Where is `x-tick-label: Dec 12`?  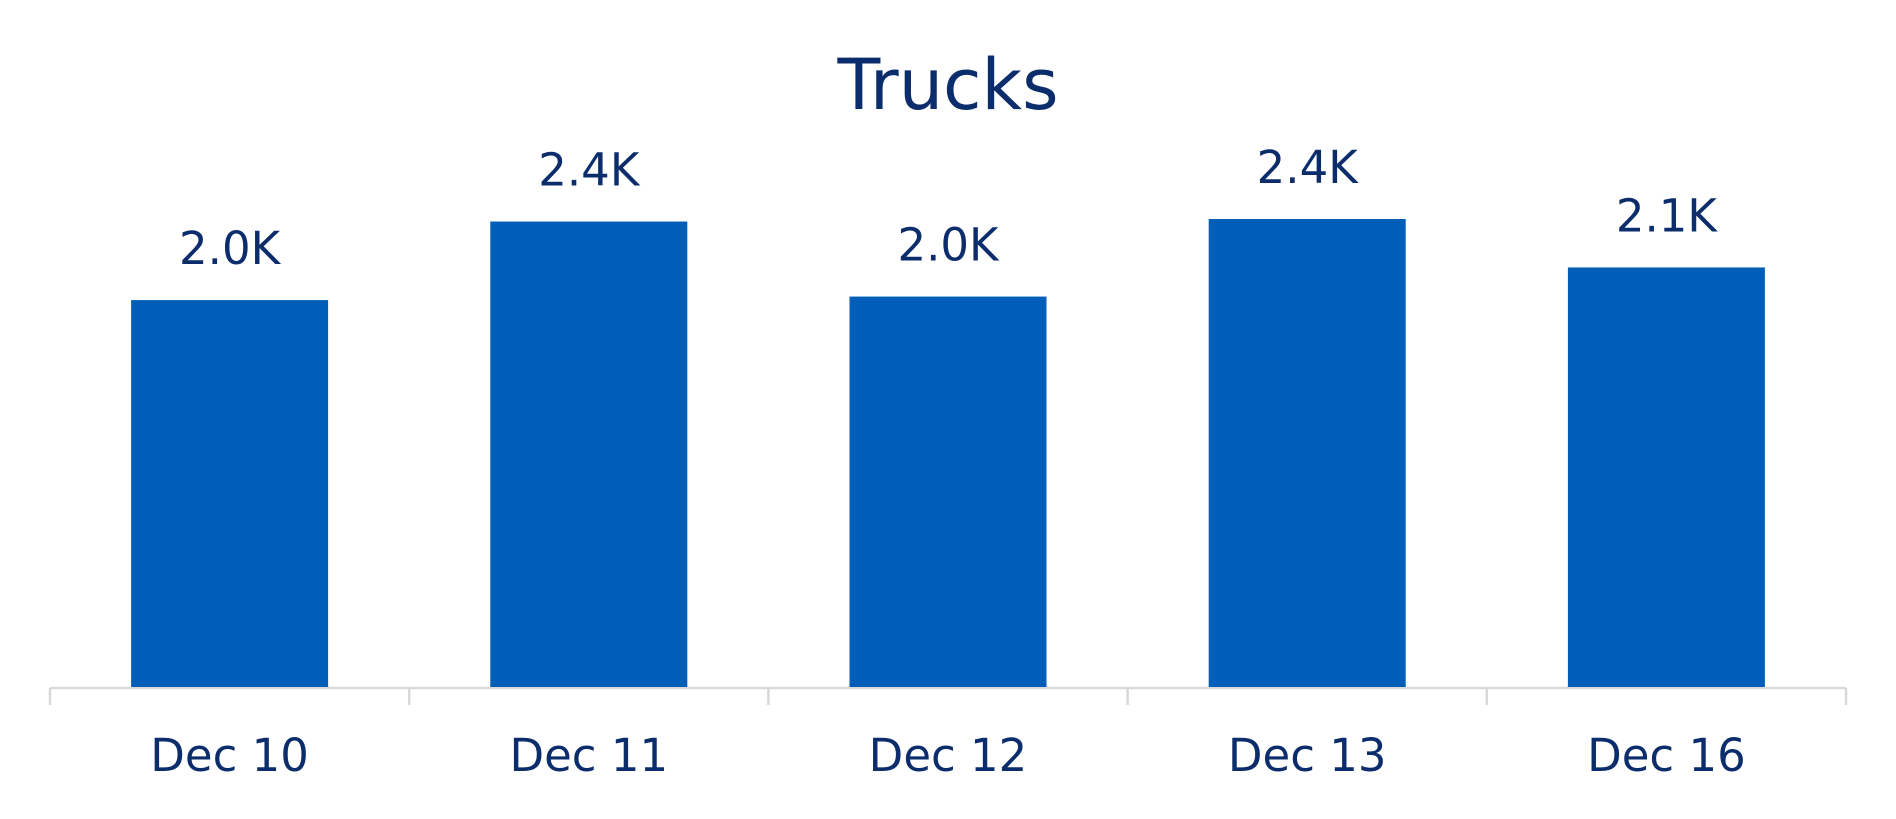
x-tick-label: Dec 12 is located at coordinates (948, 755).